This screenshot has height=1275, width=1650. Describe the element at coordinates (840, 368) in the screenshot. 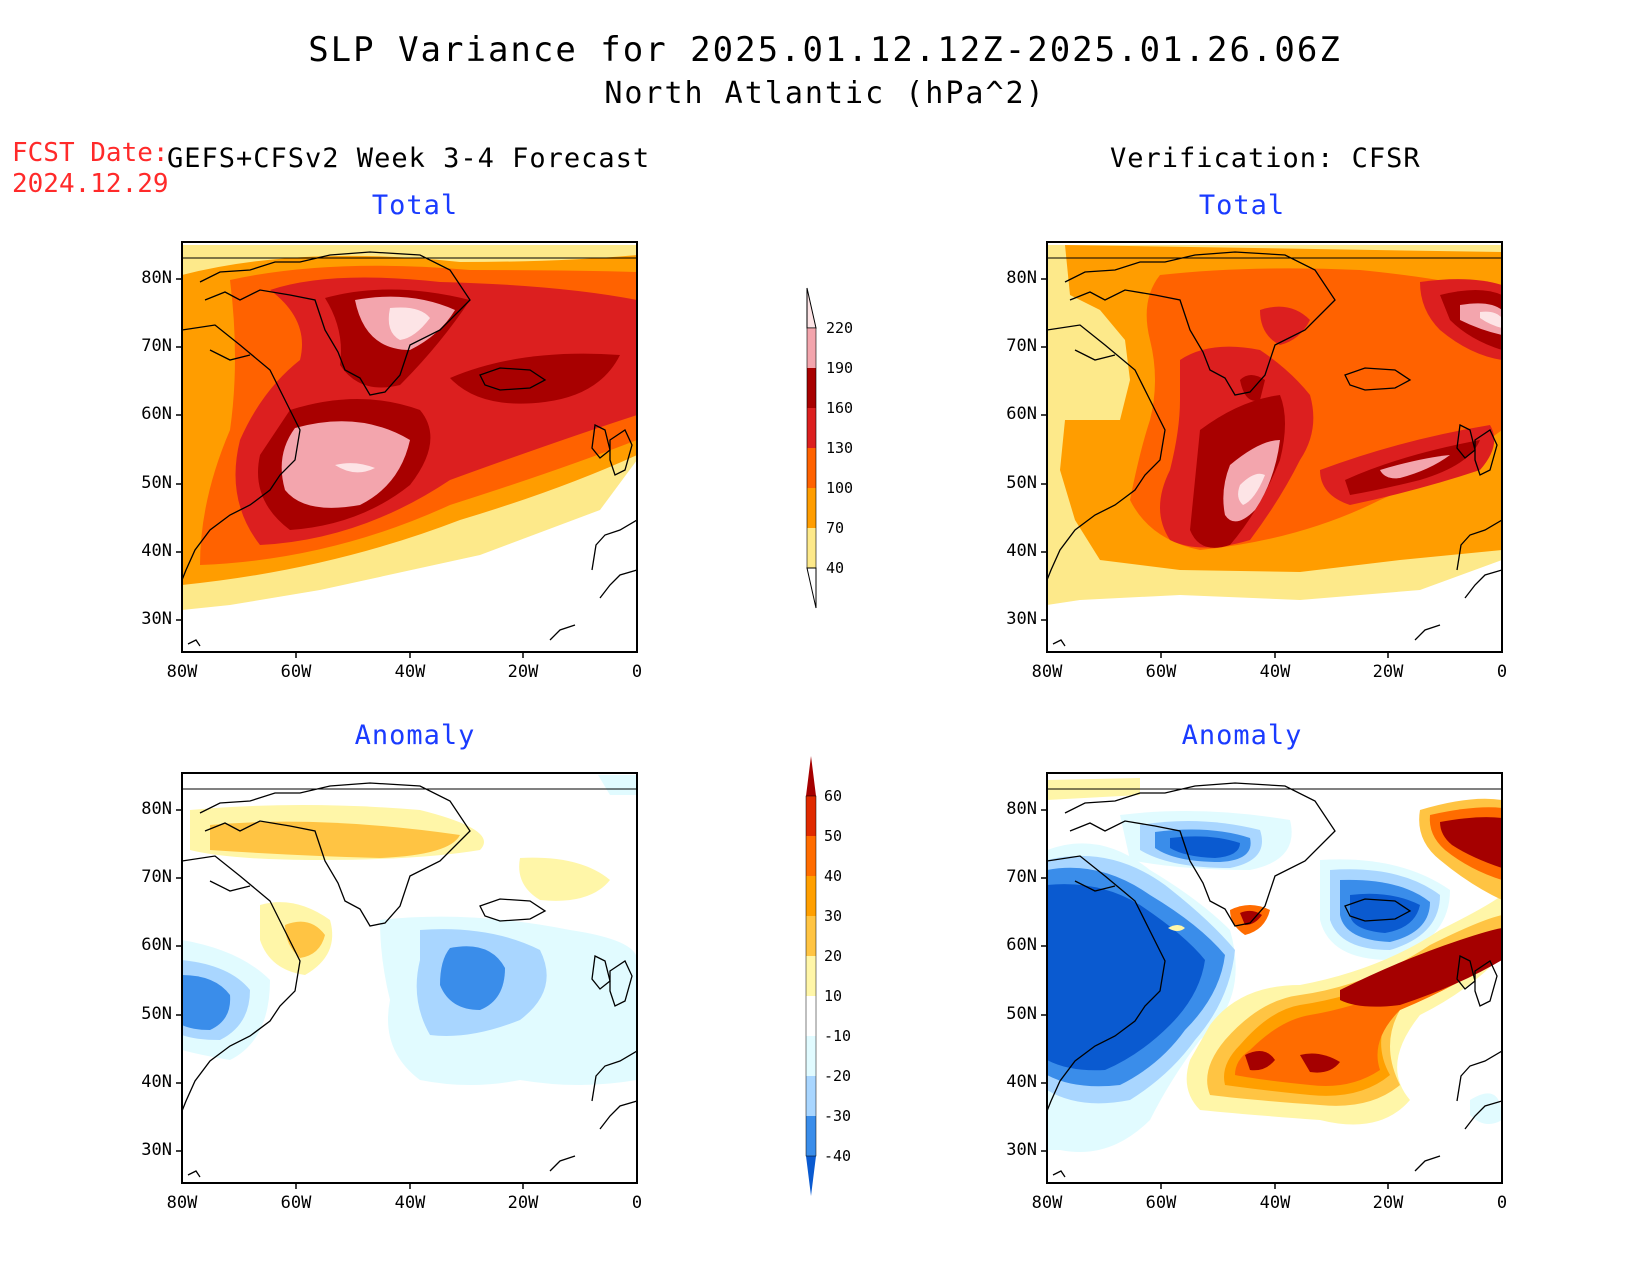

I see `colorbar-total-label: 190` at that location.